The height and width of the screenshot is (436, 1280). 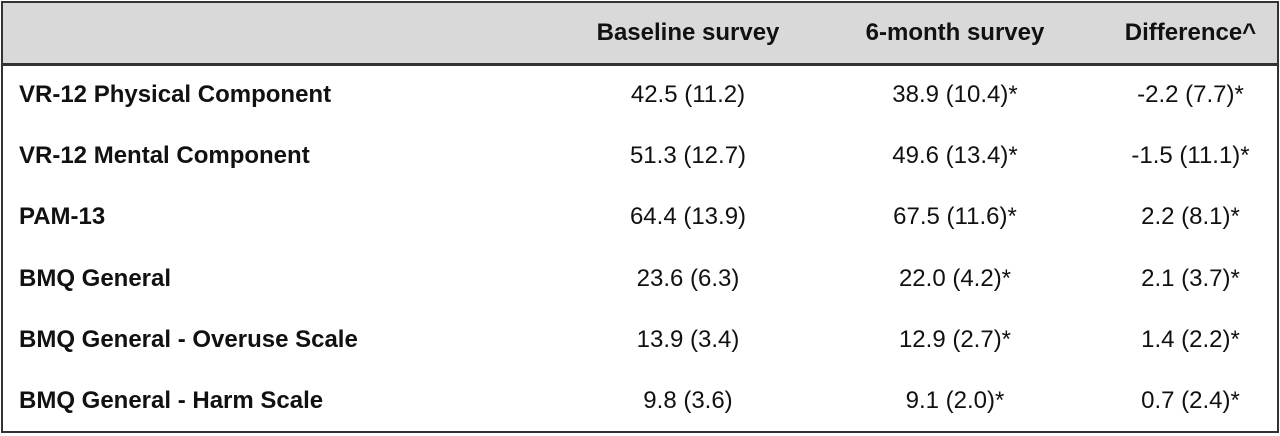 What do you see at coordinates (955, 34) in the screenshot?
I see `column-header: 6-month survey` at bounding box center [955, 34].